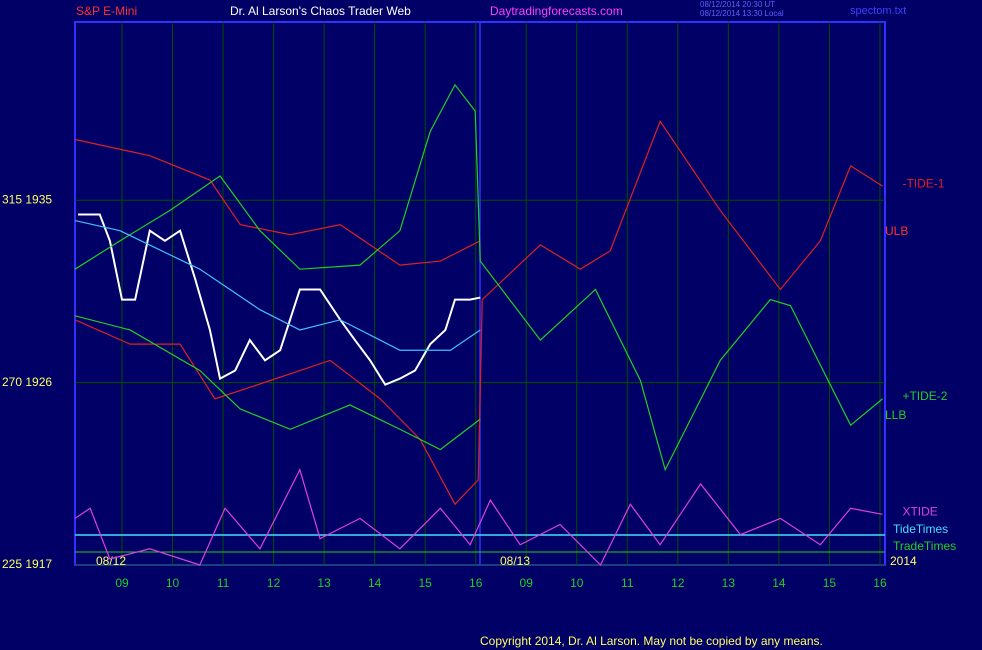 Image resolution: width=982 pixels, height=650 pixels. I want to click on annotation: TradeTimes, so click(924, 546).